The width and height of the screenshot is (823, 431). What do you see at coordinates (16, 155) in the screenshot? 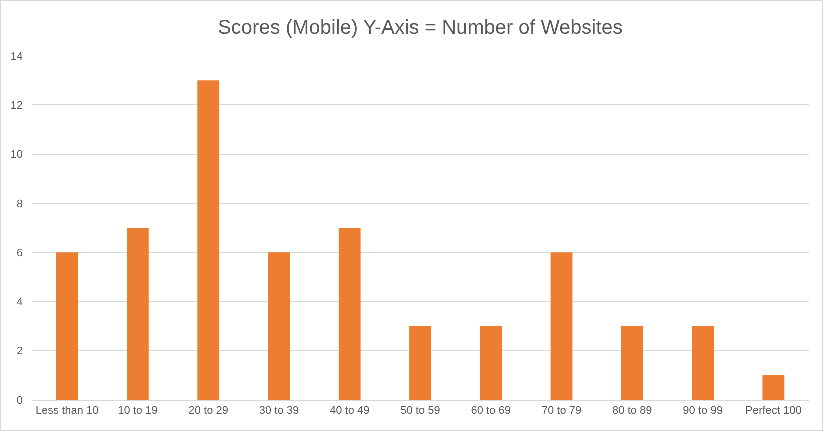
I see `y-tick-label: 10` at bounding box center [16, 155].